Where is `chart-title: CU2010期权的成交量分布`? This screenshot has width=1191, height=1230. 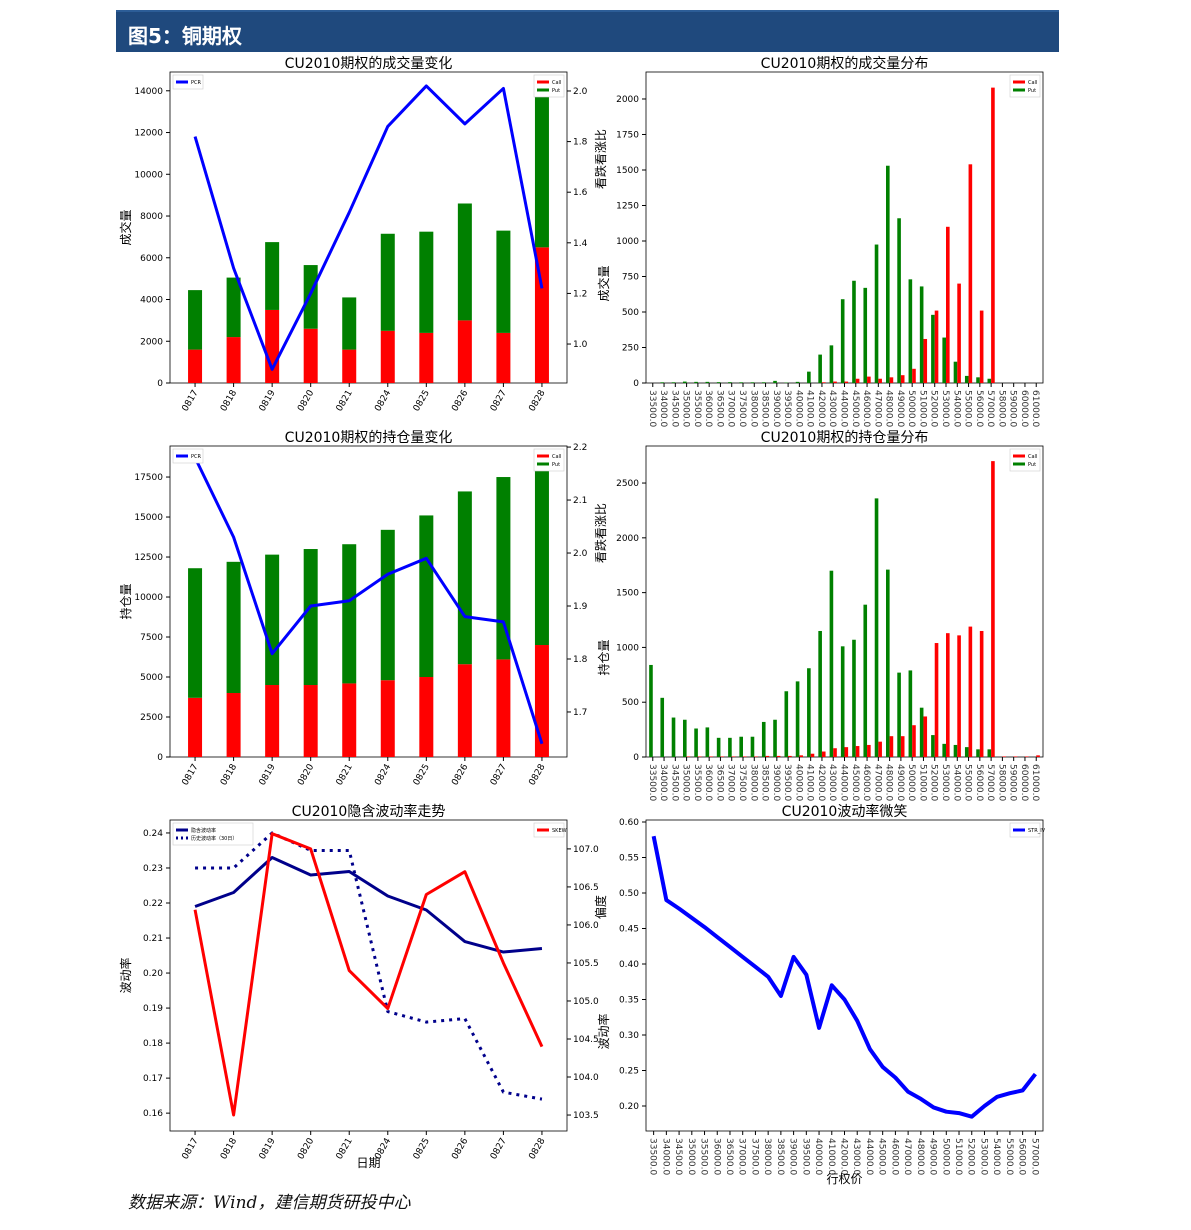 chart-title: CU2010期权的成交量分布 is located at coordinates (845, 63).